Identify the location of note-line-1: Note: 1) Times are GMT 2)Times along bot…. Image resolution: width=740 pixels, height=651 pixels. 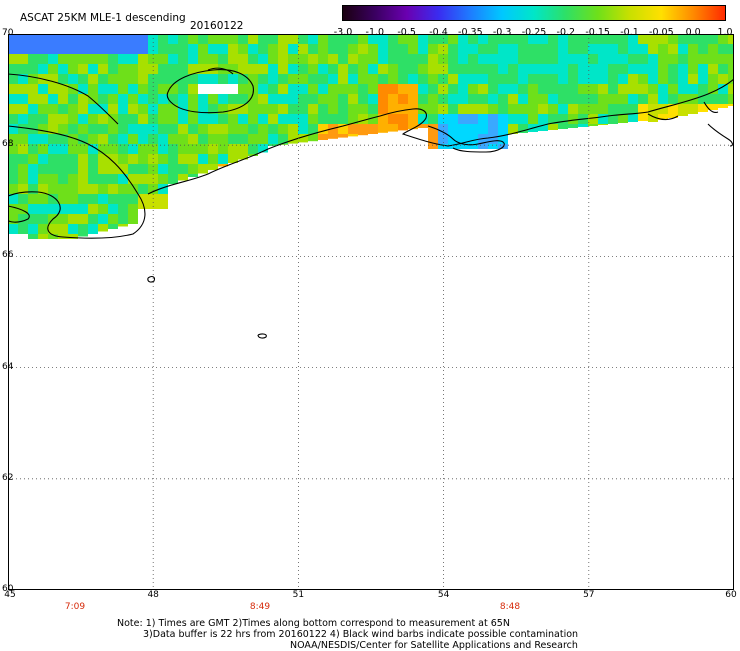
(313, 623).